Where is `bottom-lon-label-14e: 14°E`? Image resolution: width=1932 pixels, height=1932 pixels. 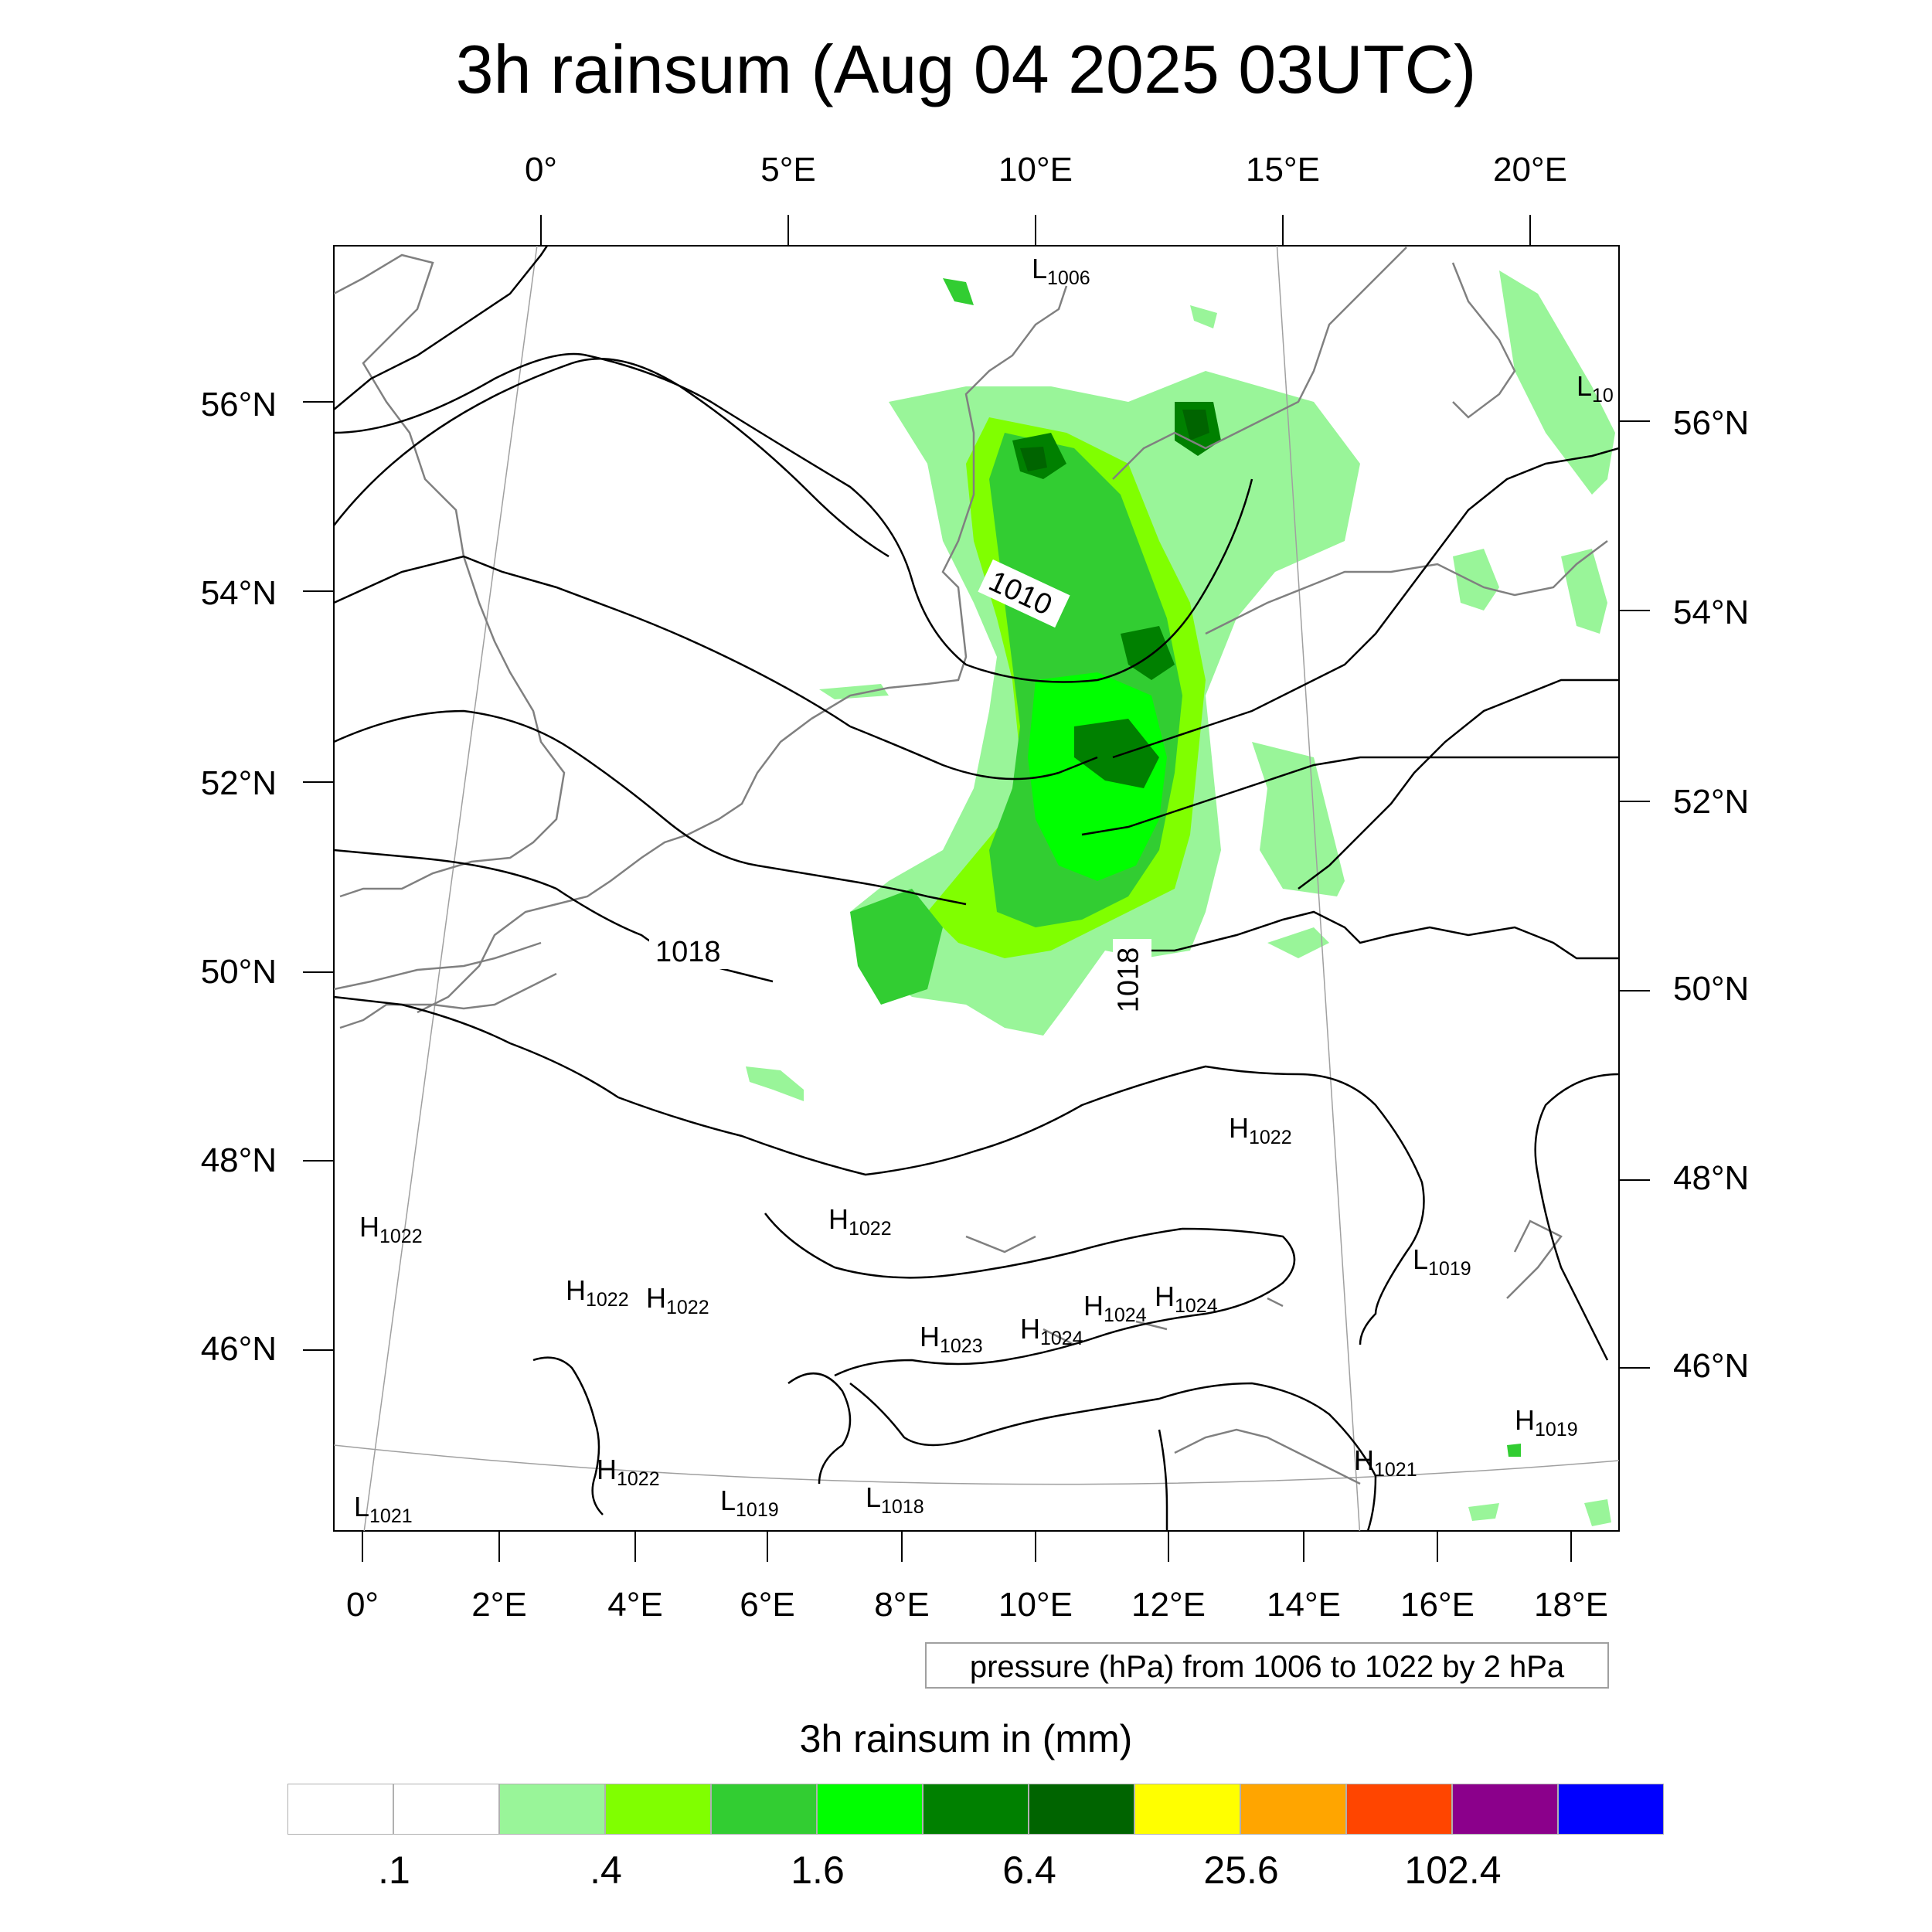
bottom-lon-label-14e: 14°E is located at coordinates (1304, 1605).